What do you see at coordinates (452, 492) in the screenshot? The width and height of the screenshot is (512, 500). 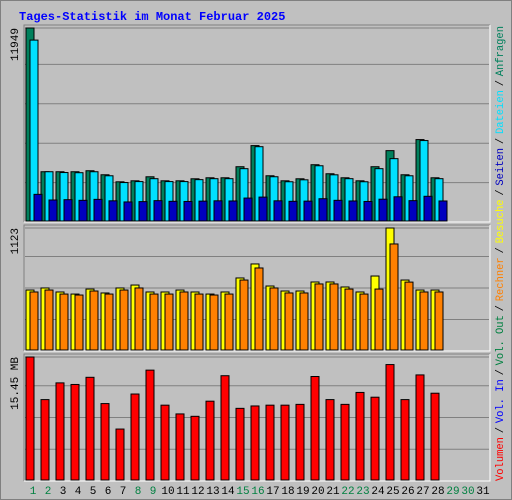 I see `x-tick-label: 29` at bounding box center [452, 492].